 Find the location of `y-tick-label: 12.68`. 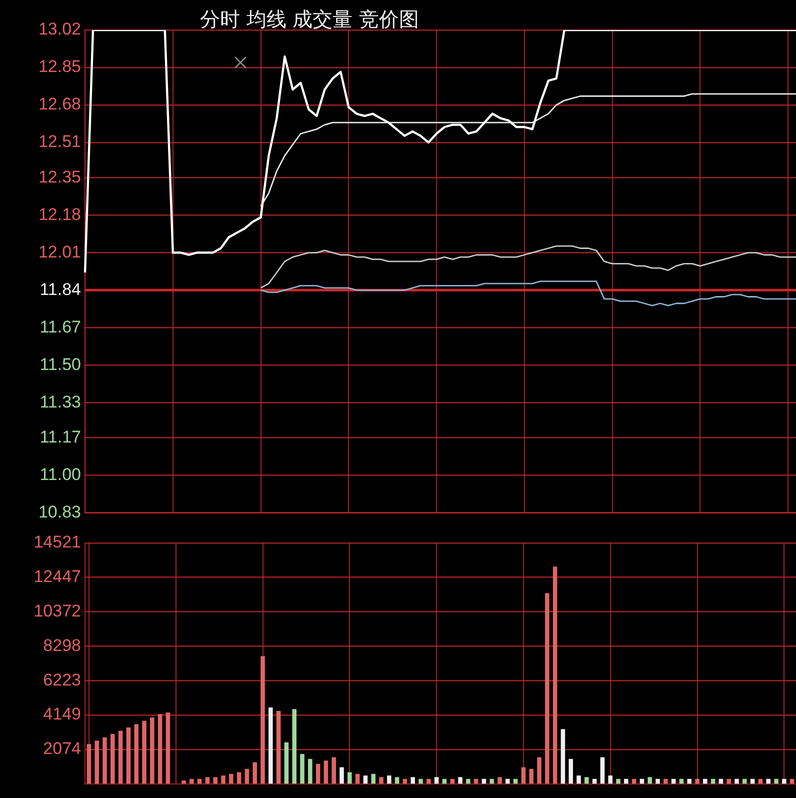

y-tick-label: 12.68 is located at coordinates (59, 104).